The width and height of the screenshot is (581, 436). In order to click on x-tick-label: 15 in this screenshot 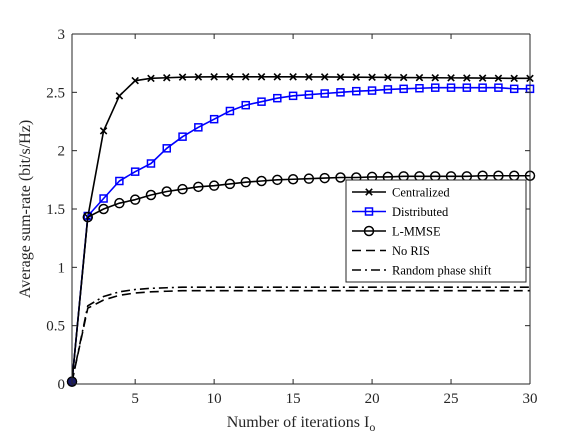, I will do `click(293, 399)`.